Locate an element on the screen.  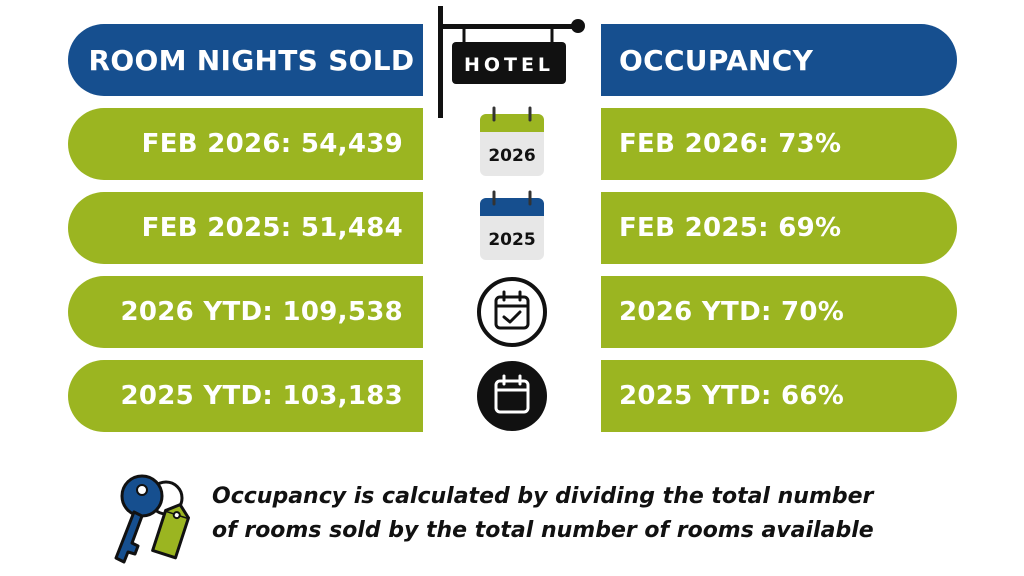
room-nights-value: 2026 YTD: 109,538 is located at coordinates (261, 312).